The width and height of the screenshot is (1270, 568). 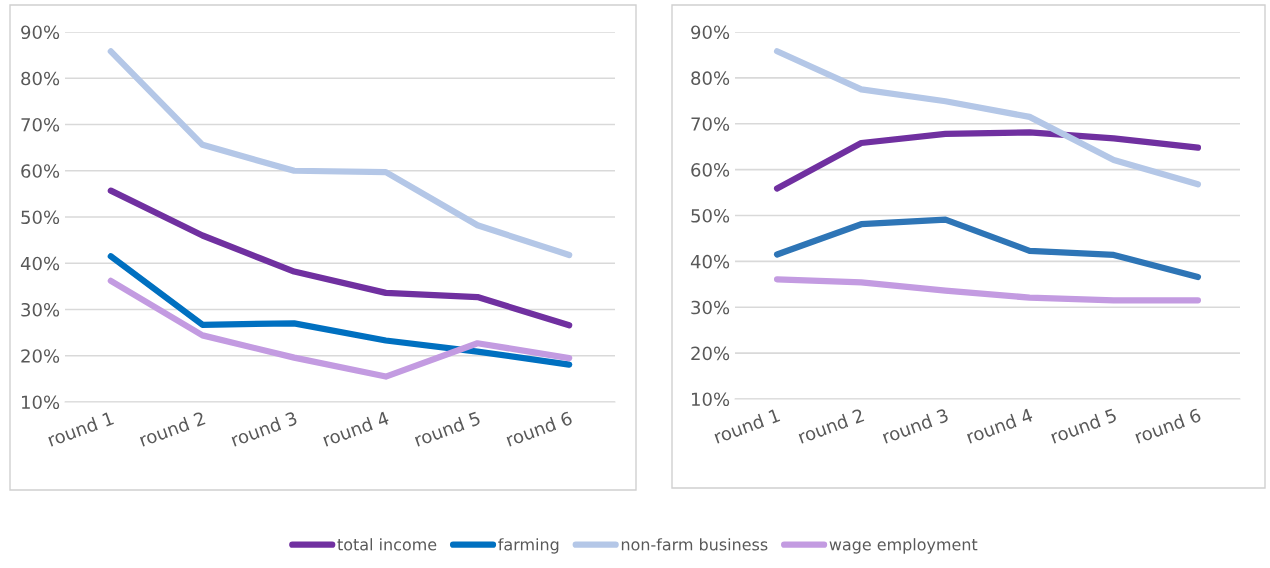 What do you see at coordinates (528, 546) in the screenshot?
I see `legend-label: farming` at bounding box center [528, 546].